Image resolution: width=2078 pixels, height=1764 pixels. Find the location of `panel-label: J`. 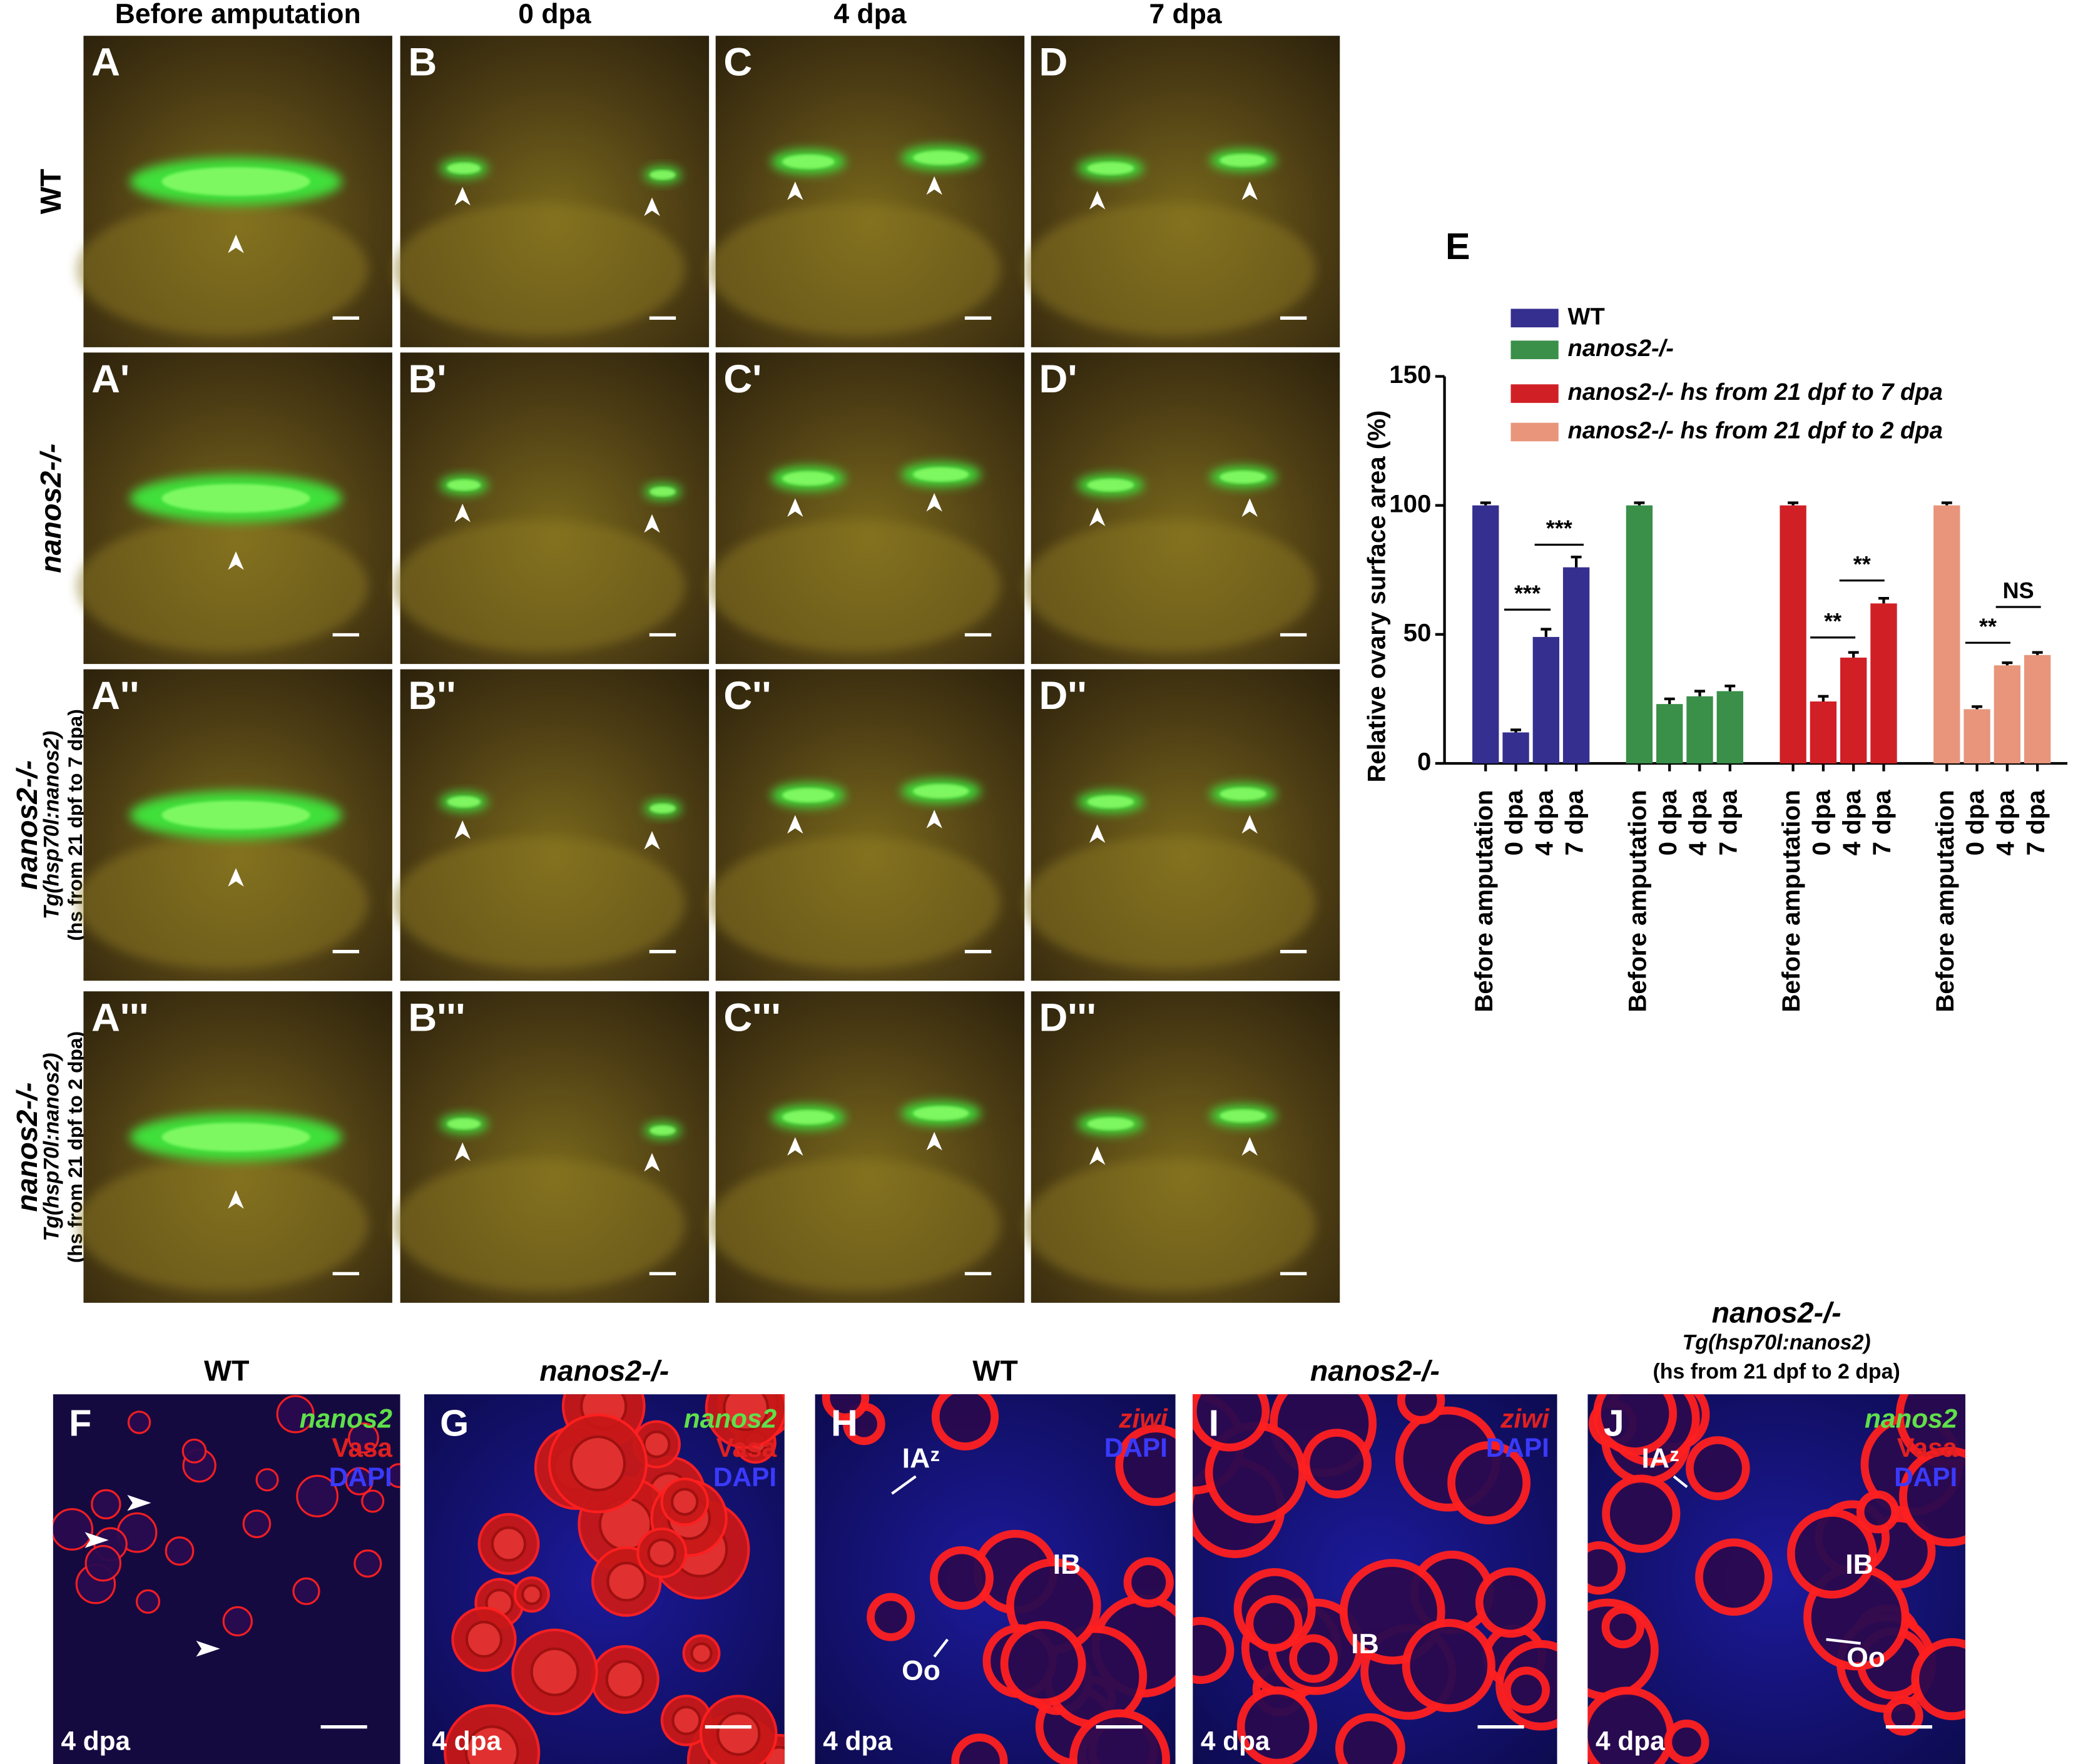

panel-label: J is located at coordinates (1614, 1423).